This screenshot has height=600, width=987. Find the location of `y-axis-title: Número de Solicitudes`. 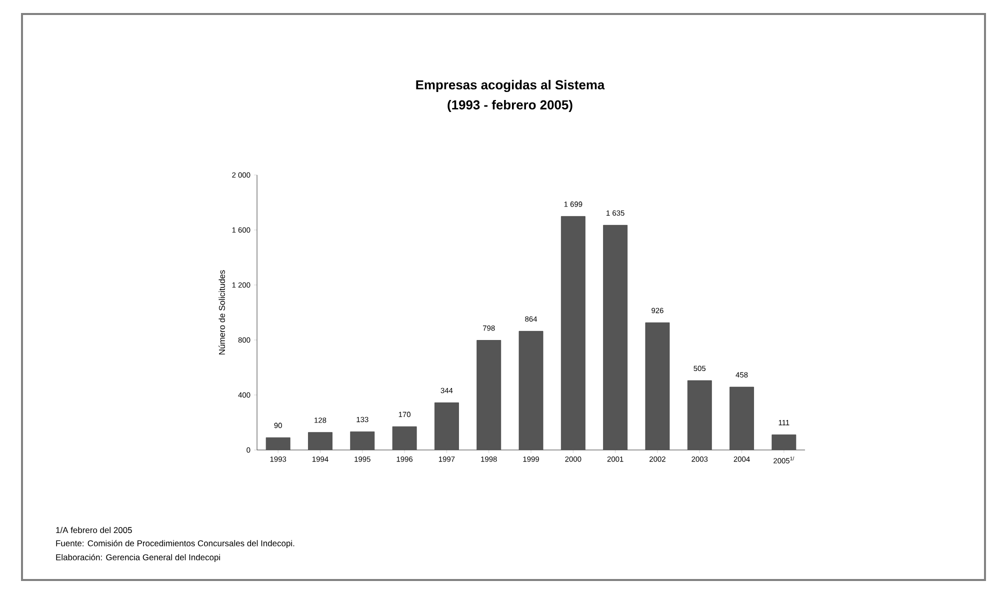

y-axis-title: Número de Solicitudes is located at coordinates (221, 312).